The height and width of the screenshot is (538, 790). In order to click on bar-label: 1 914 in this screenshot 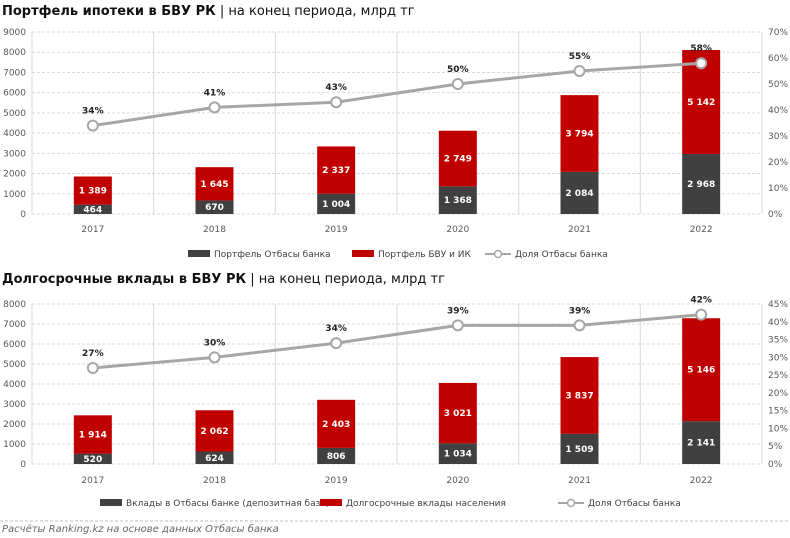, I will do `click(93, 435)`.